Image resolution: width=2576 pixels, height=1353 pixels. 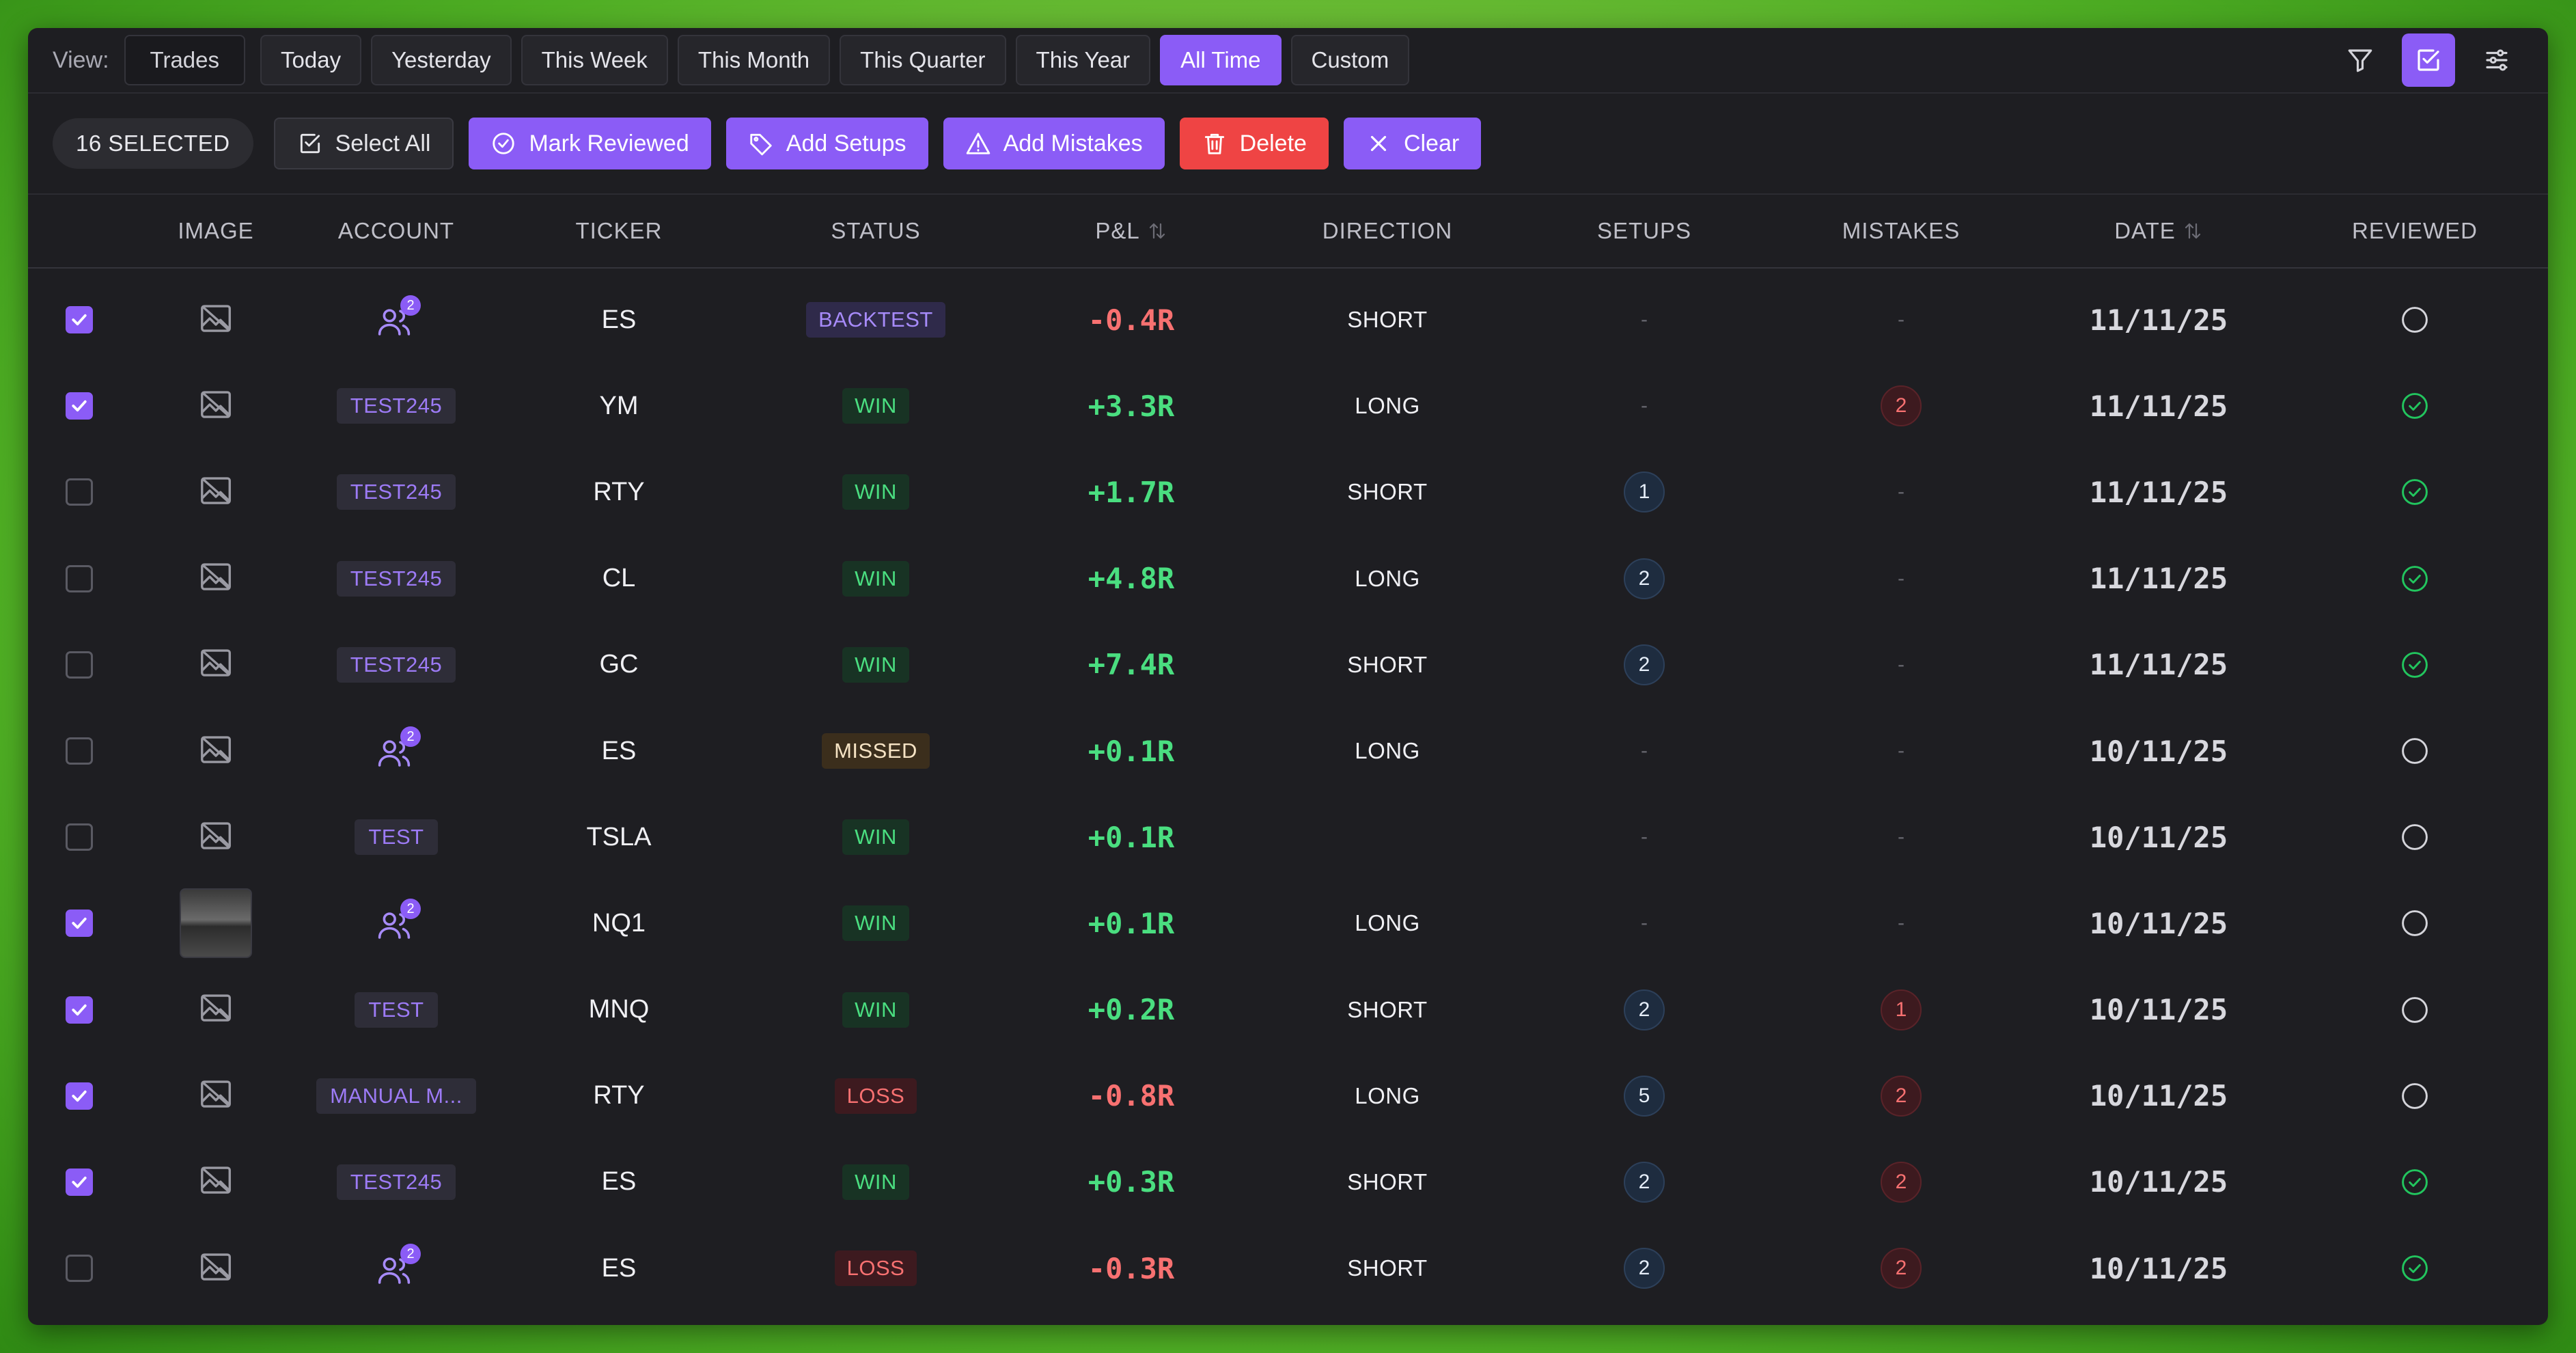 What do you see at coordinates (311, 60) in the screenshot?
I see `range-button-today: Today` at bounding box center [311, 60].